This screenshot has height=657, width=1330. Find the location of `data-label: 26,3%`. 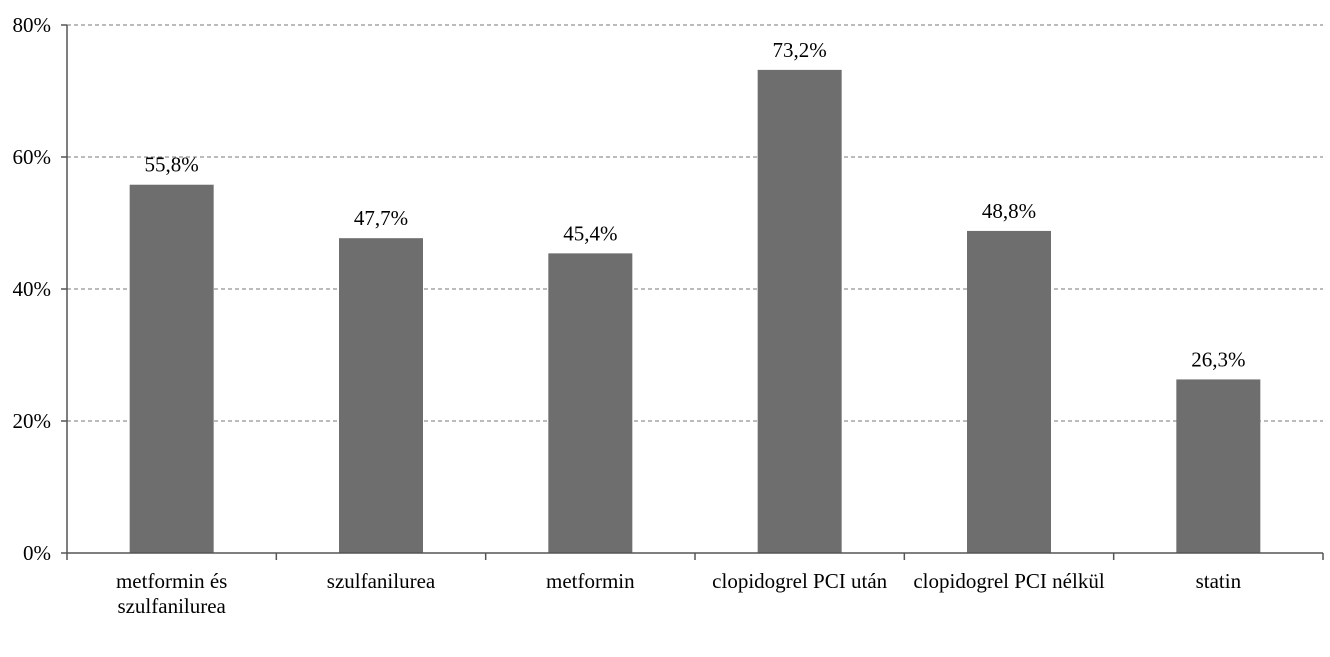

data-label: 26,3% is located at coordinates (1218, 359).